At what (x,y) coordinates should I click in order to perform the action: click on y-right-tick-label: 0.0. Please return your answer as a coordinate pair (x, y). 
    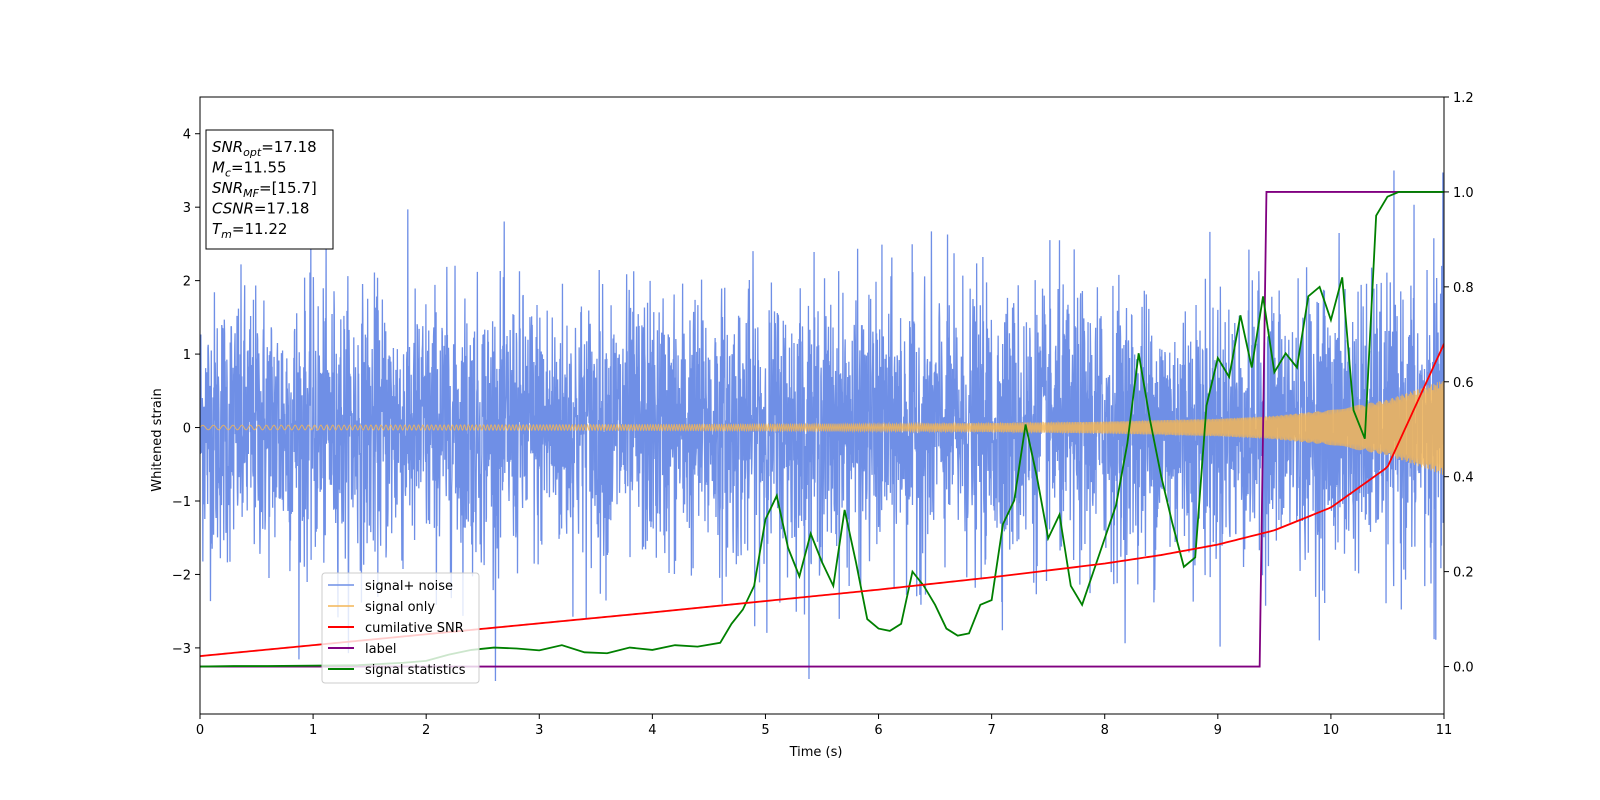
    Looking at the image, I should click on (1463, 668).